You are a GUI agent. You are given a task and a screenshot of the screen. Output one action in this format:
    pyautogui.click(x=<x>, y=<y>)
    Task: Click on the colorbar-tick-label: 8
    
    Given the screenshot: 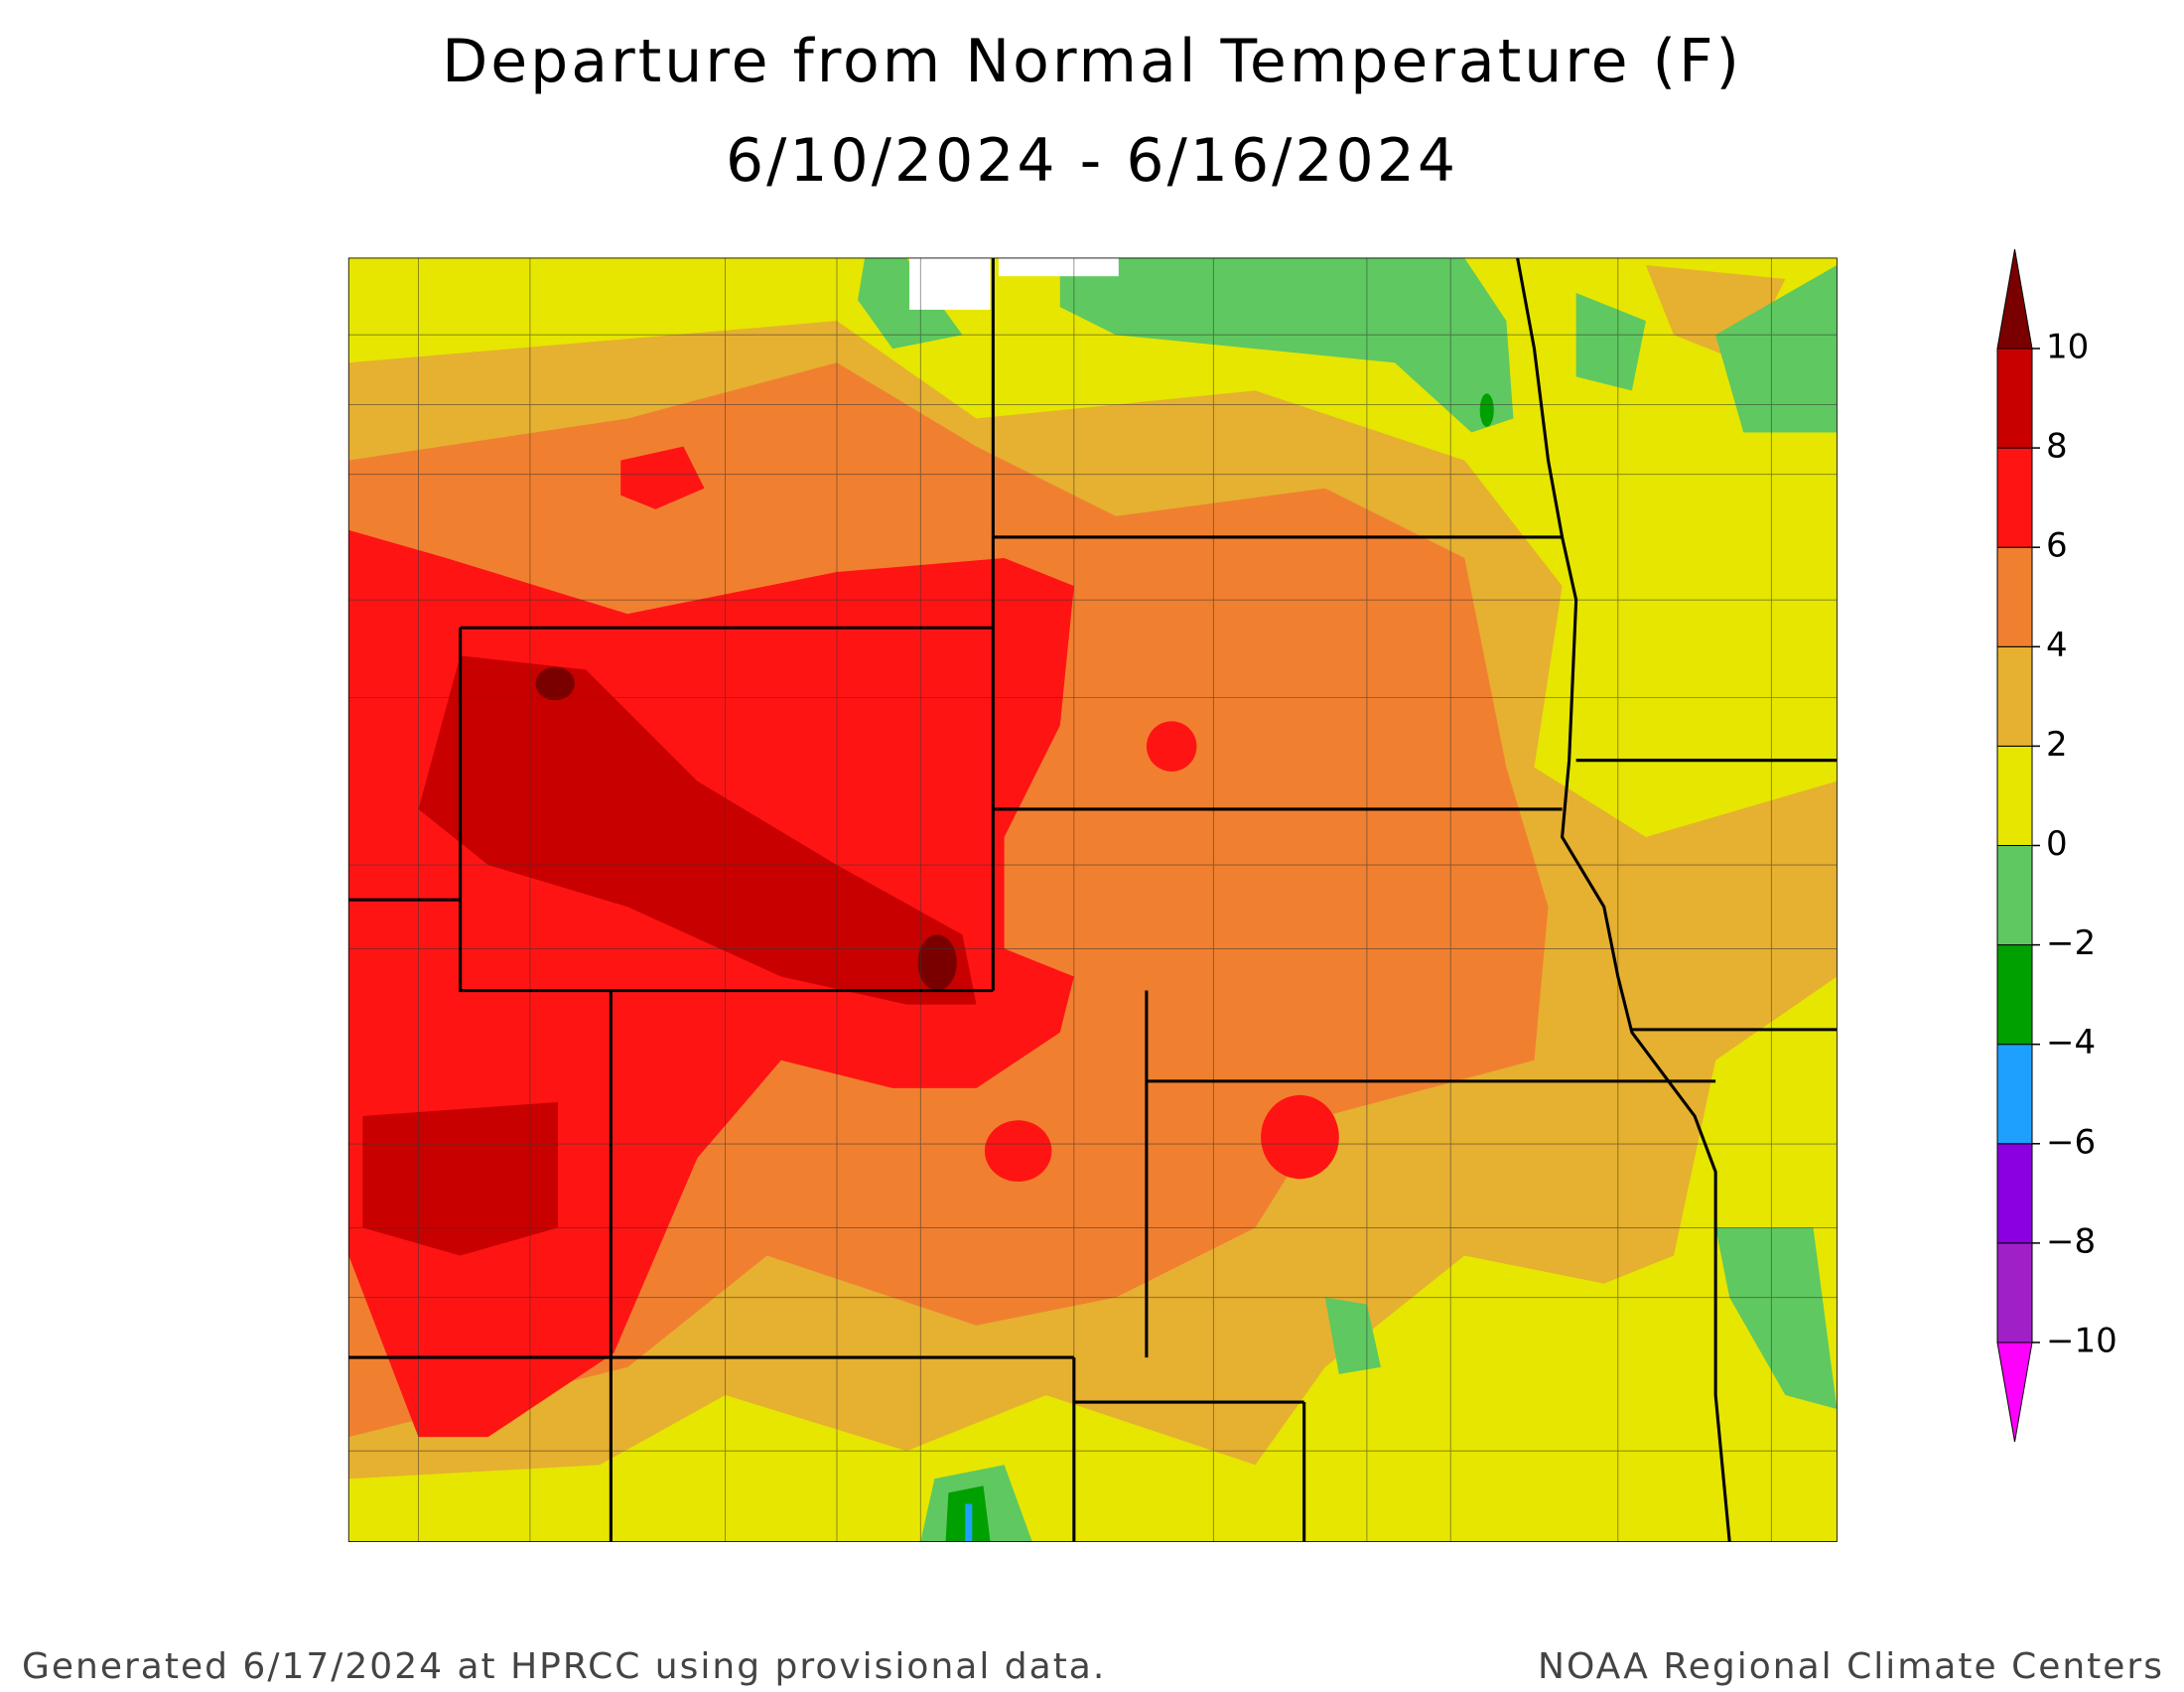 What is the action you would take?
    pyautogui.click(x=2057, y=447)
    